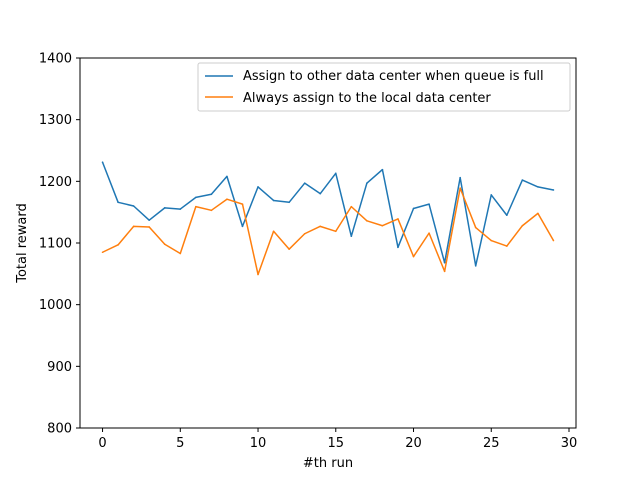 Image resolution: width=640 pixels, height=480 pixels. What do you see at coordinates (55, 59) in the screenshot?
I see `y-tick-label-6: 1400` at bounding box center [55, 59].